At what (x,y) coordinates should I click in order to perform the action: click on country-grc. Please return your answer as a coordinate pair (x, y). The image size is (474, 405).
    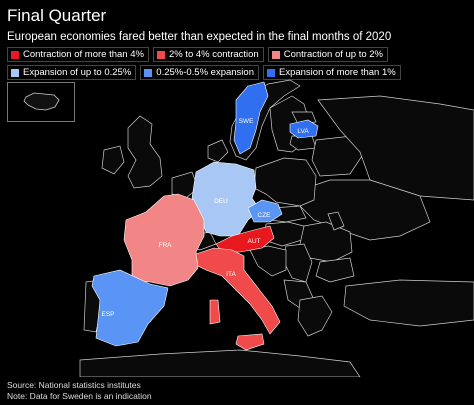
    Looking at the image, I should click on (315, 316).